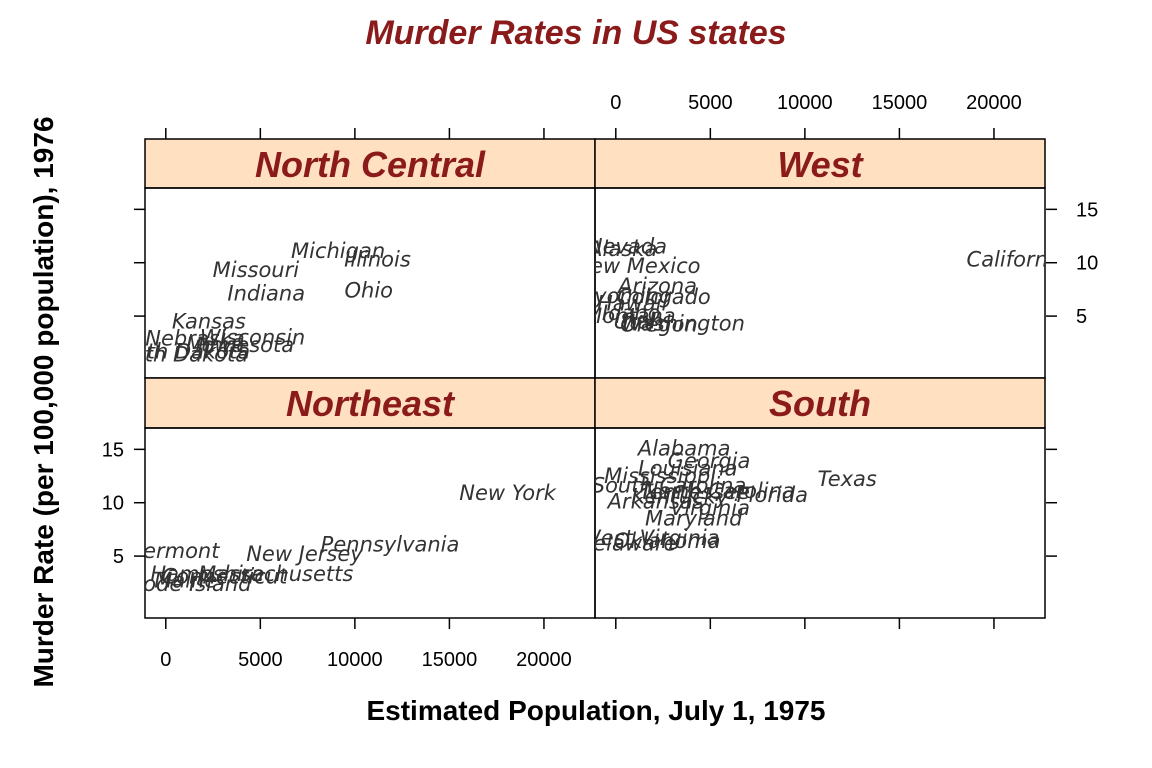  I want to click on point-label: Florida, so click(772, 495).